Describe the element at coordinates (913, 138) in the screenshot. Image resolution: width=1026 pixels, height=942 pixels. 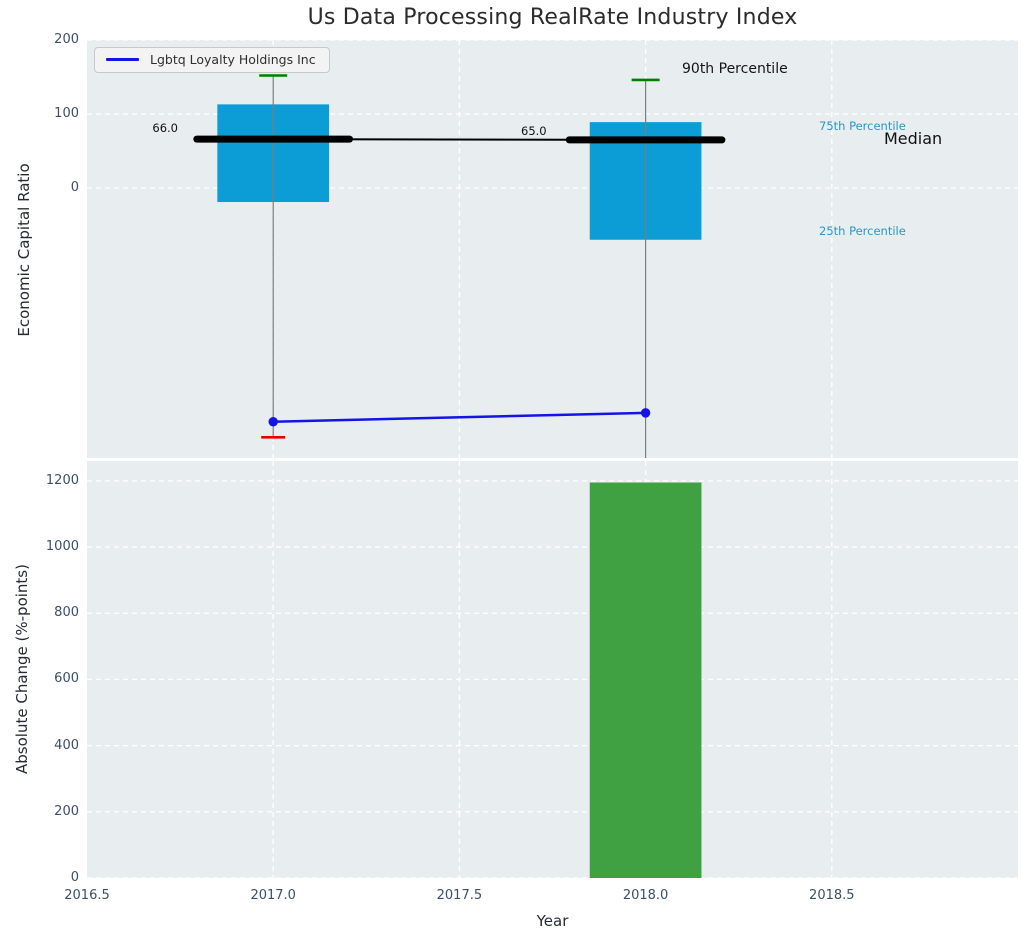
I see `annotation-median: Median` at that location.